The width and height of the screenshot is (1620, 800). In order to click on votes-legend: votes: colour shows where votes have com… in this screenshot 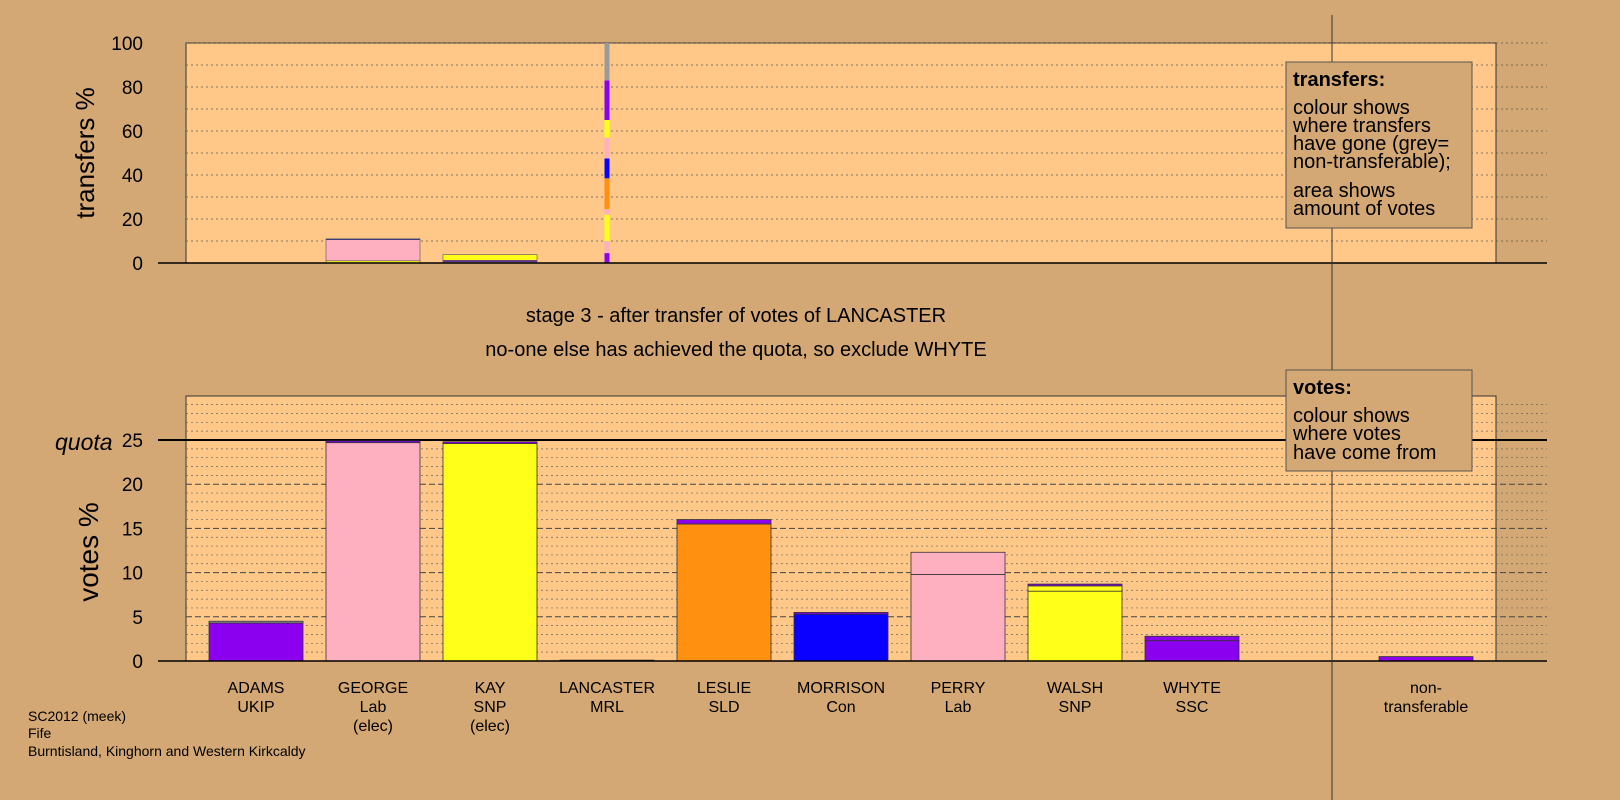, I will do `click(1379, 420)`.